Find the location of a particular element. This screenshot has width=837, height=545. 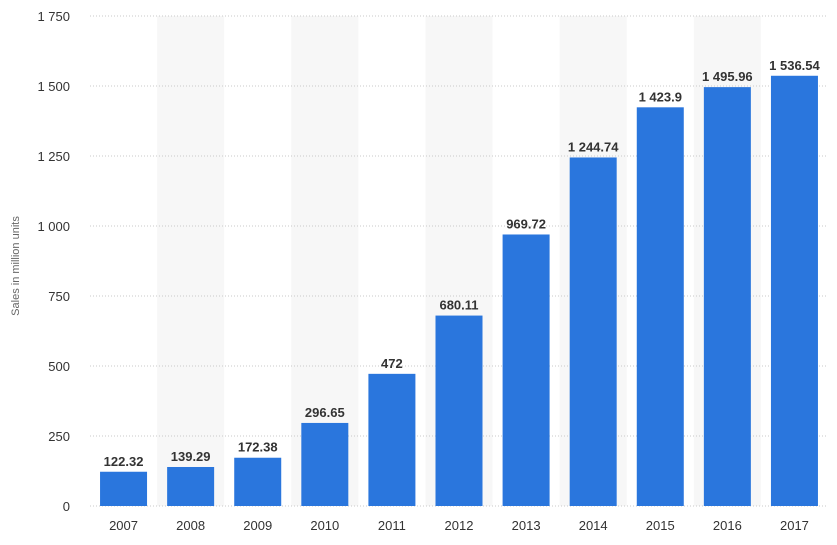

data-label-2012: 680.11 is located at coordinates (458, 305).